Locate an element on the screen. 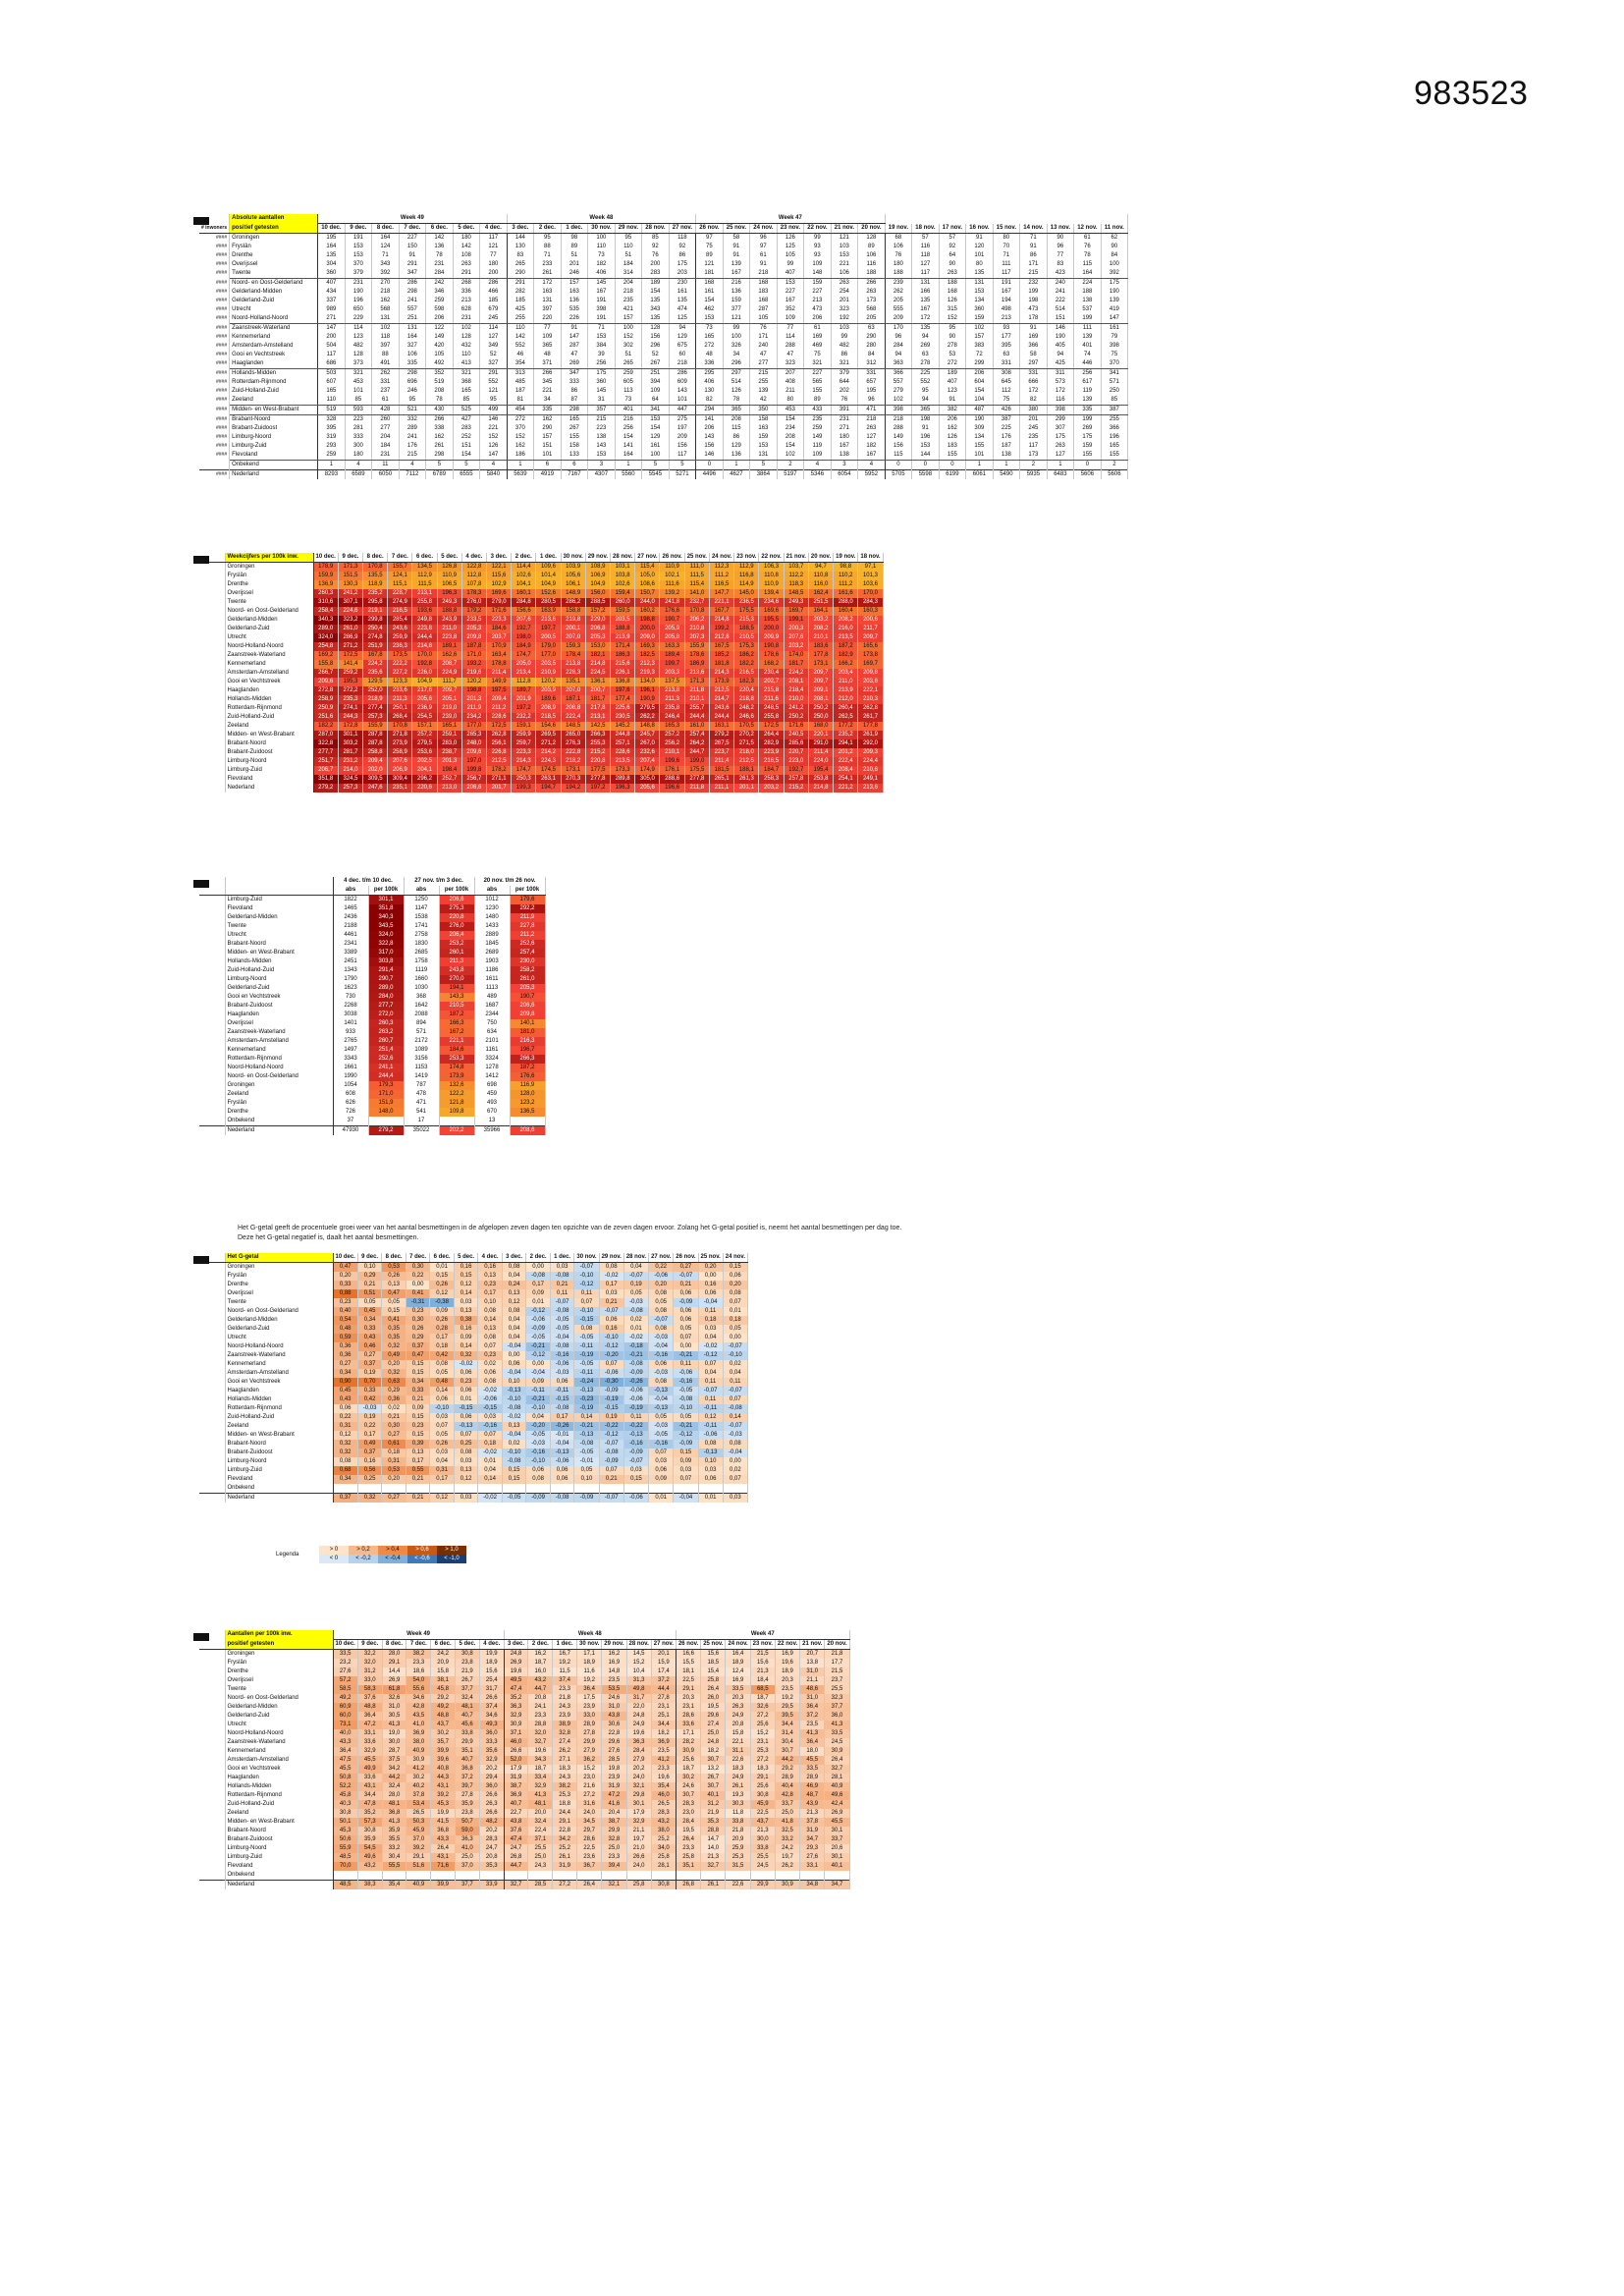 Image resolution: width=1624 pixels, height=2296 pixels. value-cell: 22,4 is located at coordinates (540, 1831).